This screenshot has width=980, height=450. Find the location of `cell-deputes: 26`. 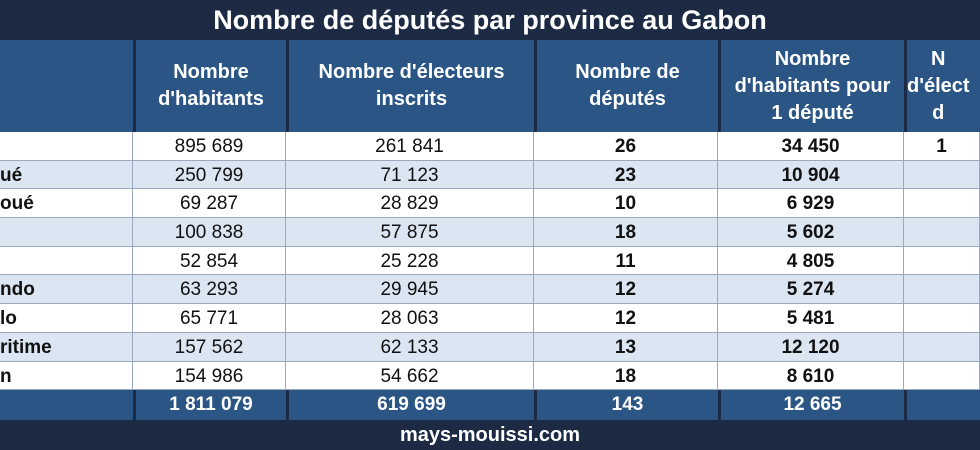

cell-deputes: 26 is located at coordinates (626, 146).